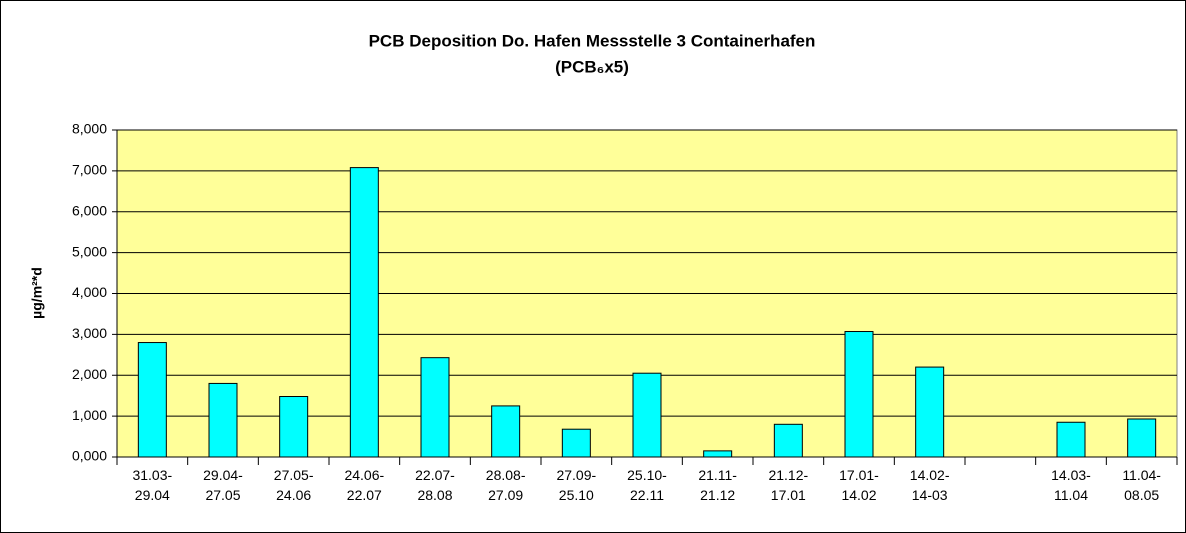 The image size is (1186, 533). Describe the element at coordinates (859, 485) in the screenshot. I see `x-tick-label: 17.01- 14.02` at that location.